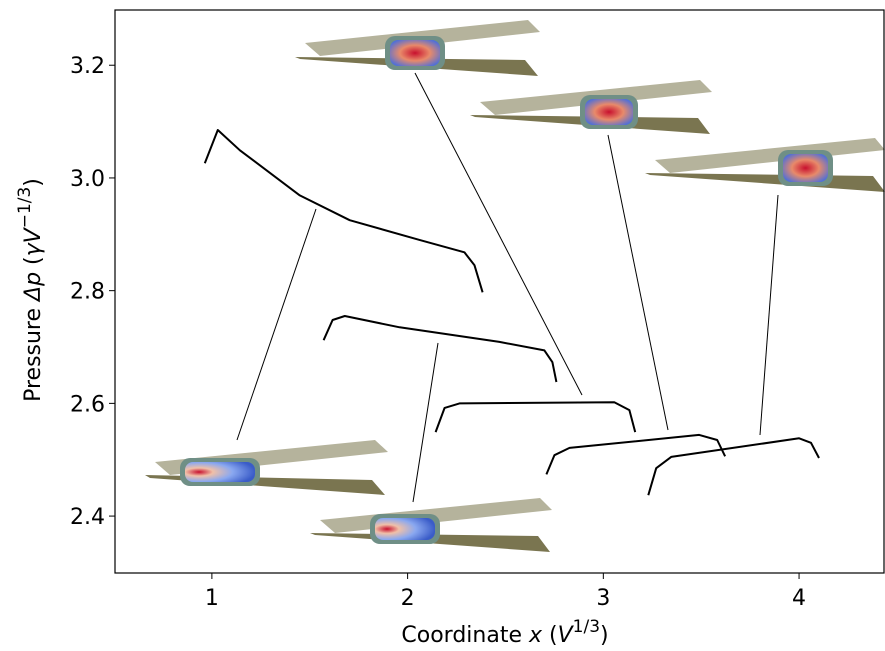 The height and width of the screenshot is (651, 885). What do you see at coordinates (87, 517) in the screenshot?
I see `y-tick-label: 2.4` at bounding box center [87, 517].